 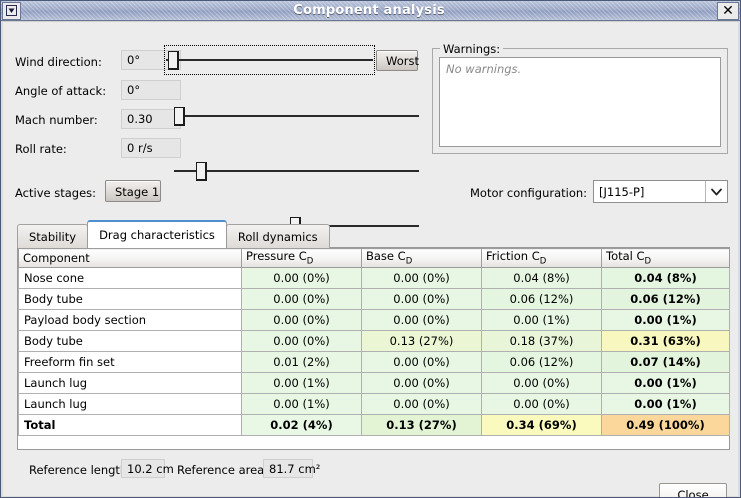 What do you see at coordinates (541, 425) in the screenshot?
I see `cell-friction-cd: 0.34 (69%)` at bounding box center [541, 425].